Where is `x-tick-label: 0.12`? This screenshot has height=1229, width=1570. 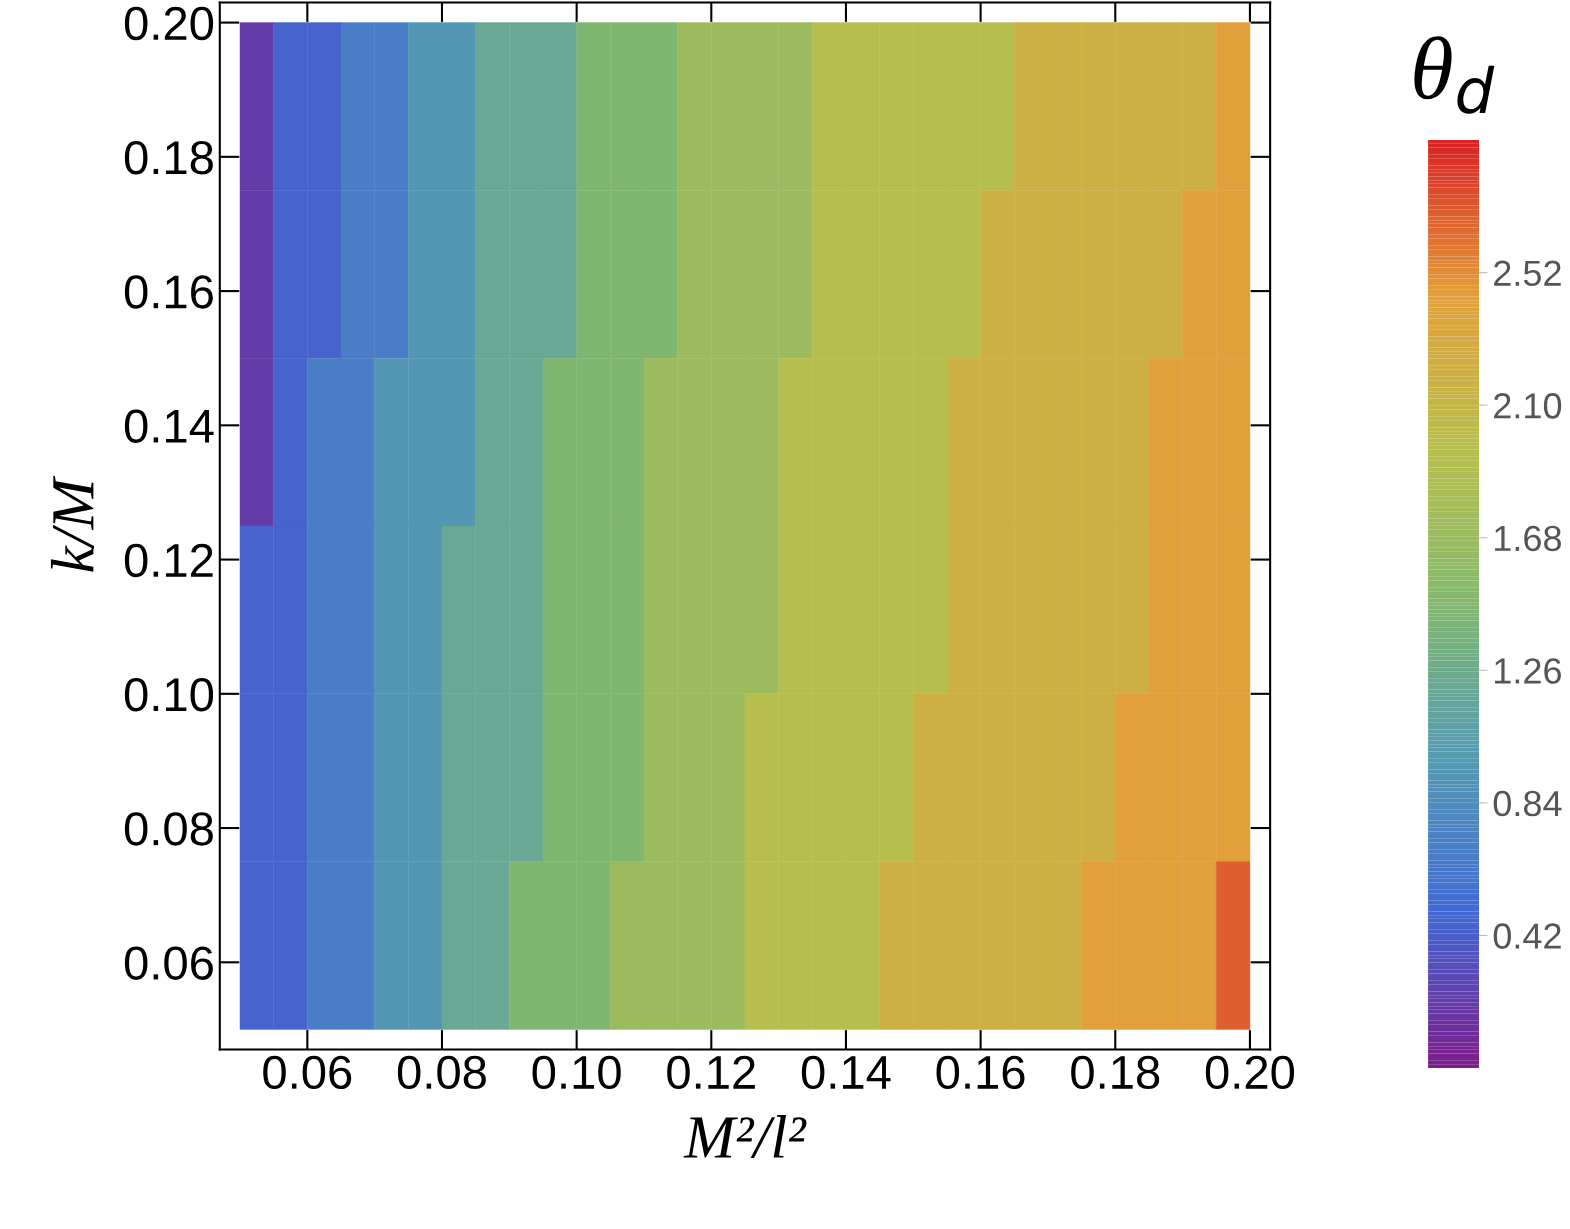
x-tick-label: 0.12 is located at coordinates (711, 1072).